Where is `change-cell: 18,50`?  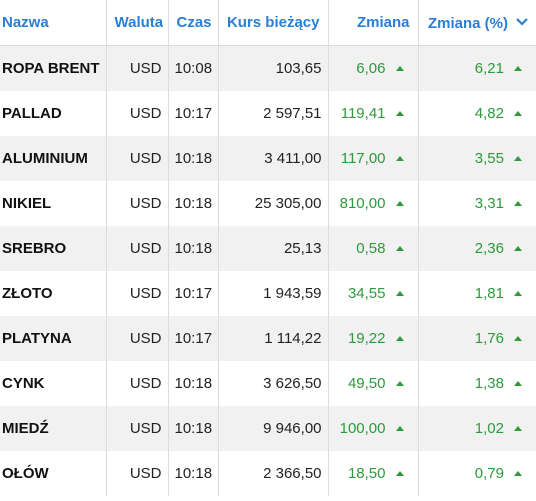
change-cell: 18,50 is located at coordinates (373, 473).